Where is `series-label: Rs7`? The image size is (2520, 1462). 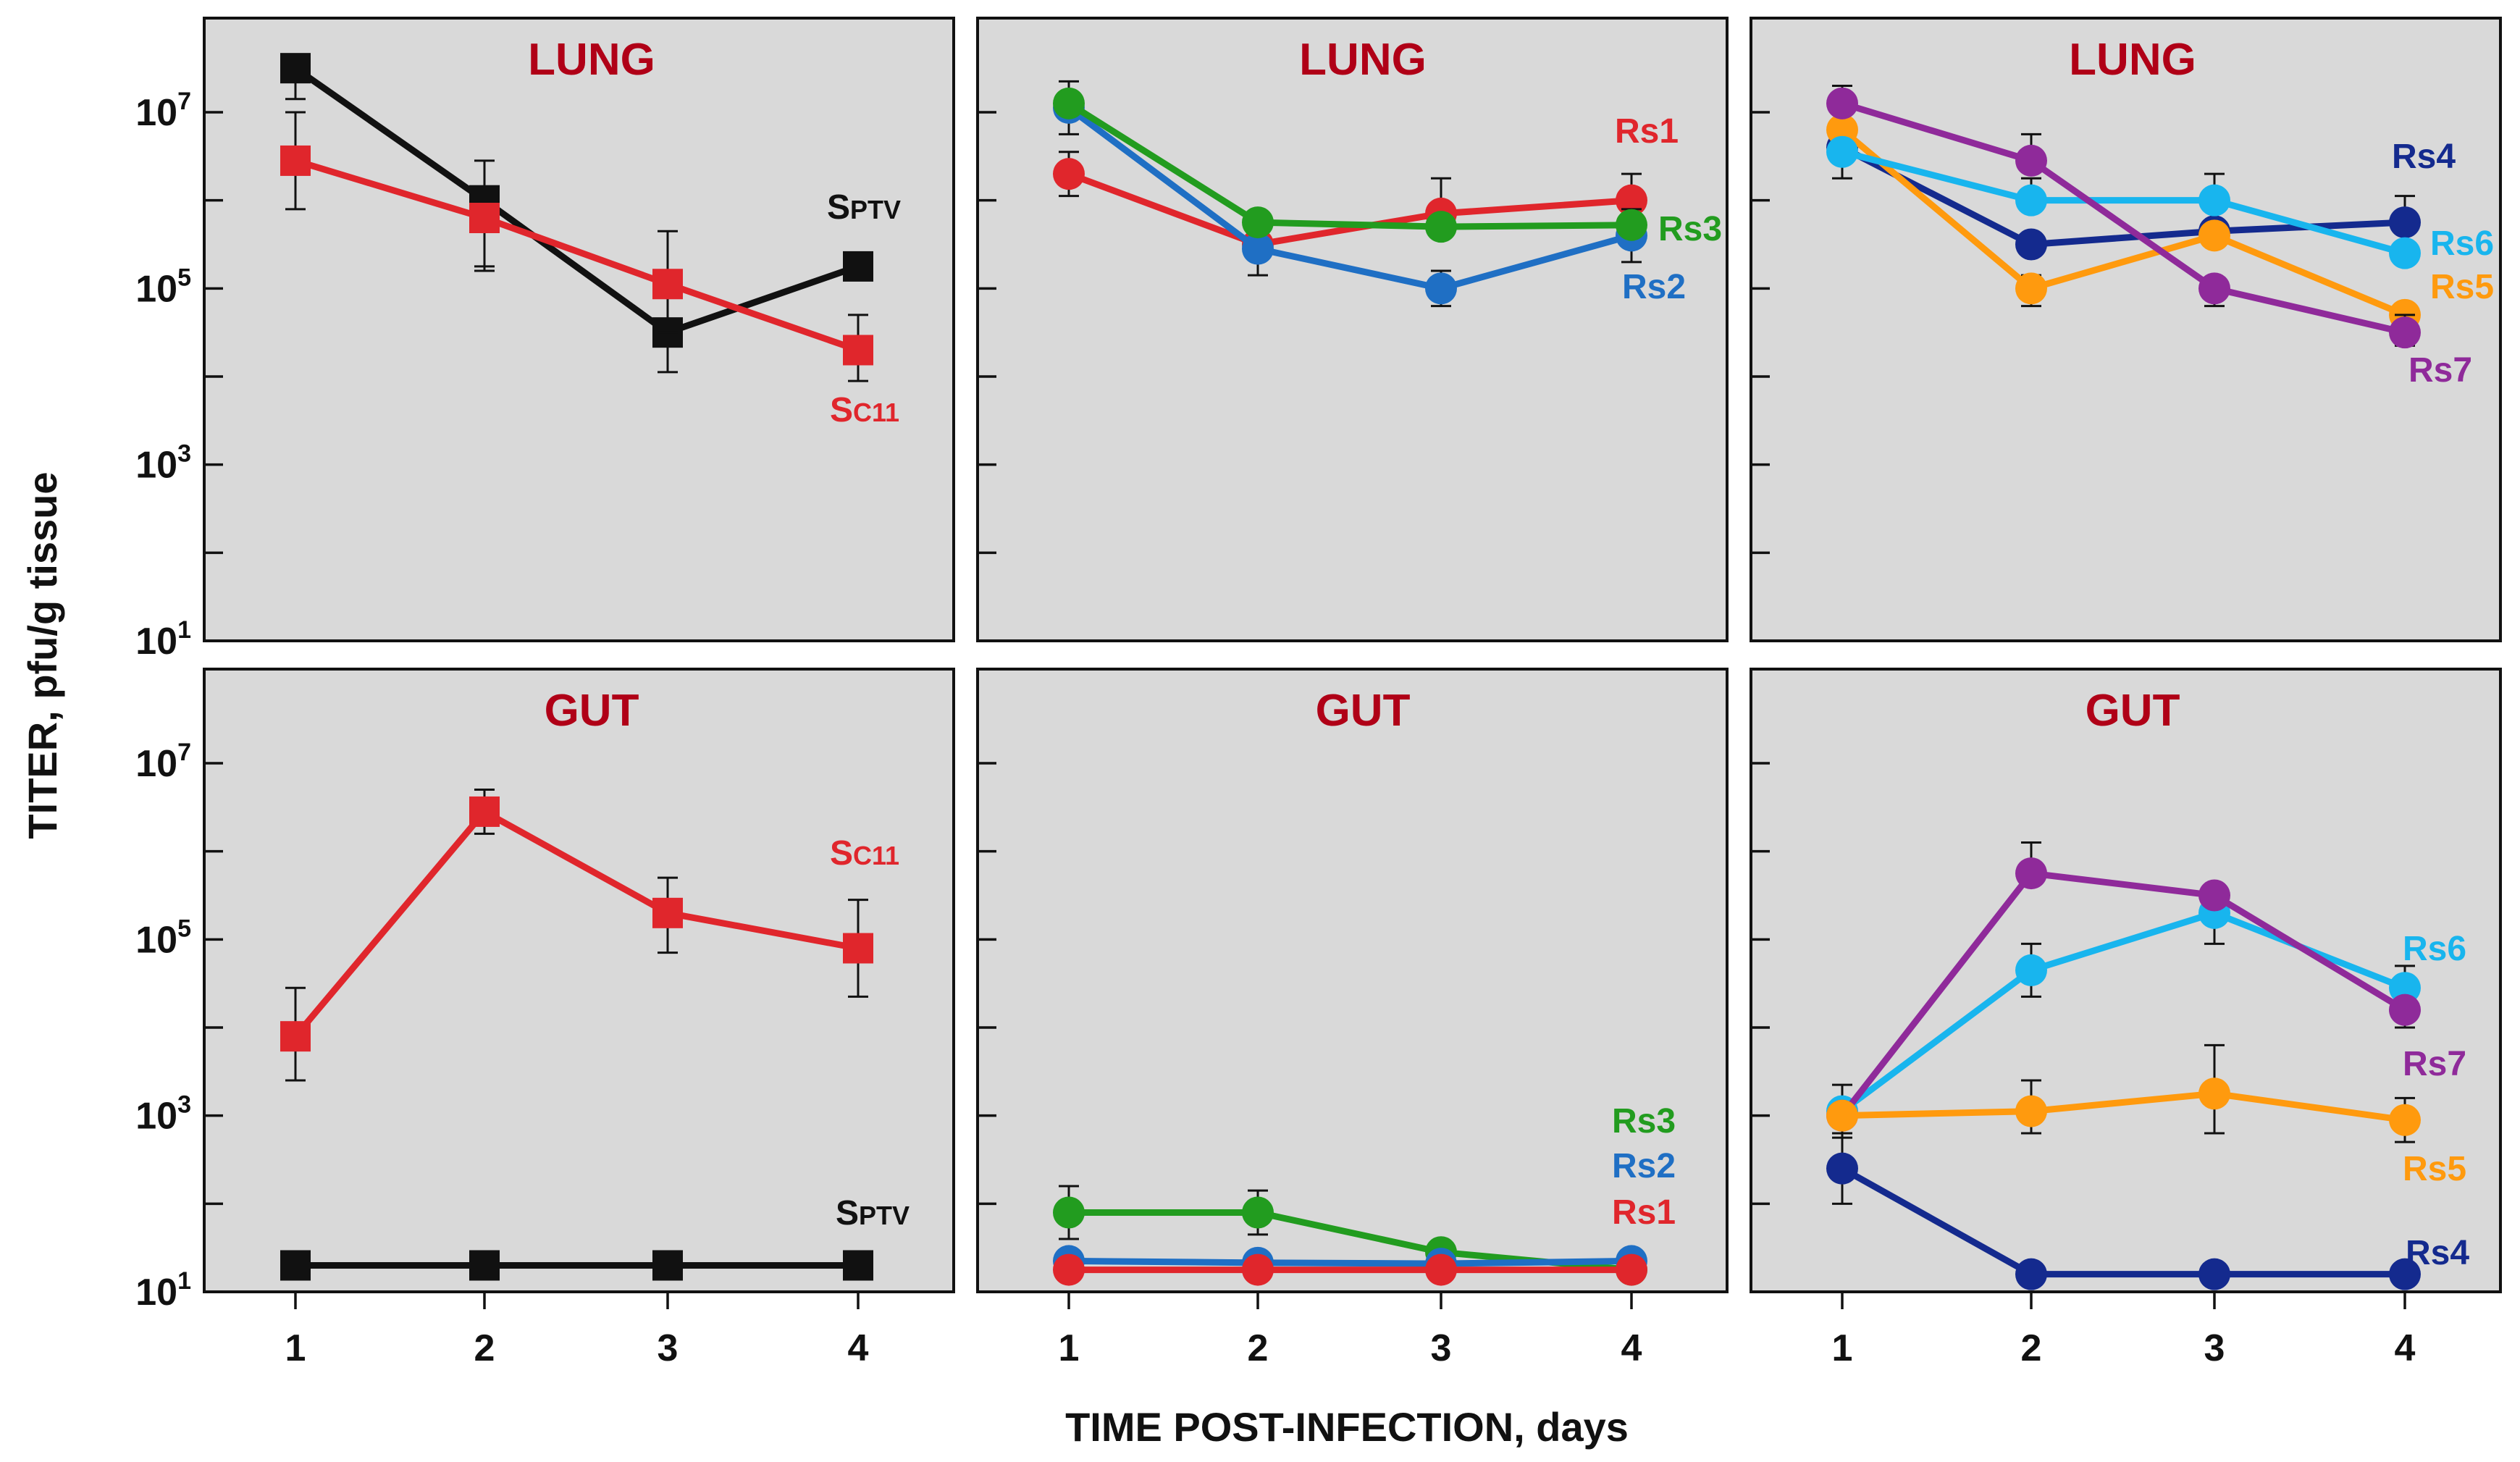 series-label: Rs7 is located at coordinates (2434, 1064).